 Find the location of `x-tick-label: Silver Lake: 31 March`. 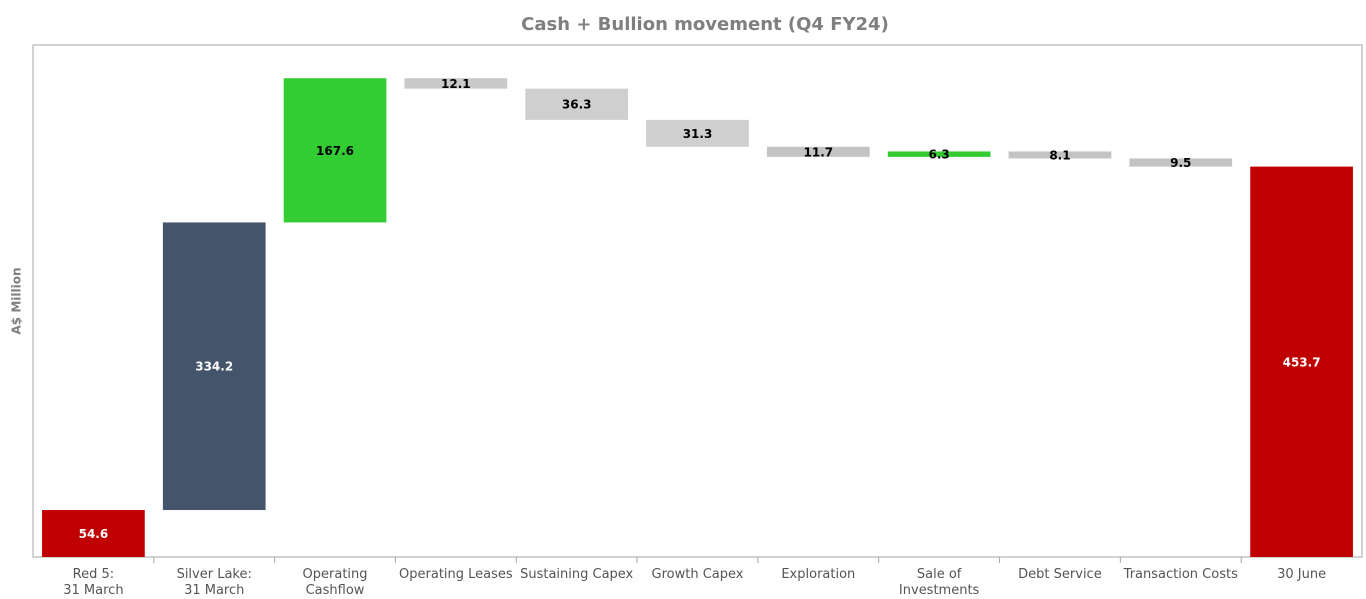

x-tick-label: Silver Lake: 31 March is located at coordinates (214, 582).